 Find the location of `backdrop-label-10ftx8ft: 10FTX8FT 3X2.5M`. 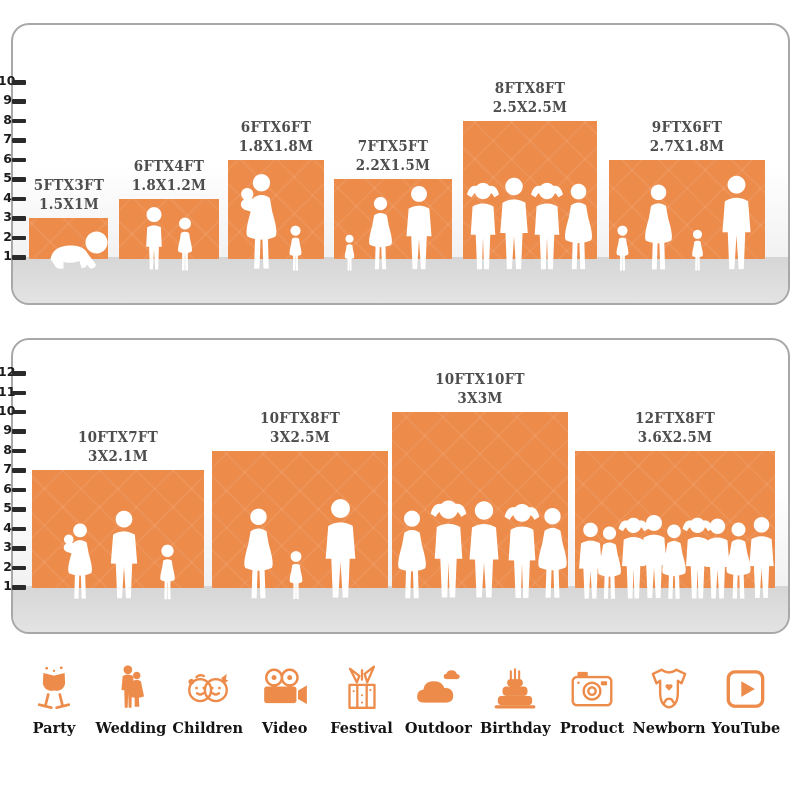

backdrop-label-10ftx8ft: 10FTX8FT 3X2.5M is located at coordinates (300, 428).